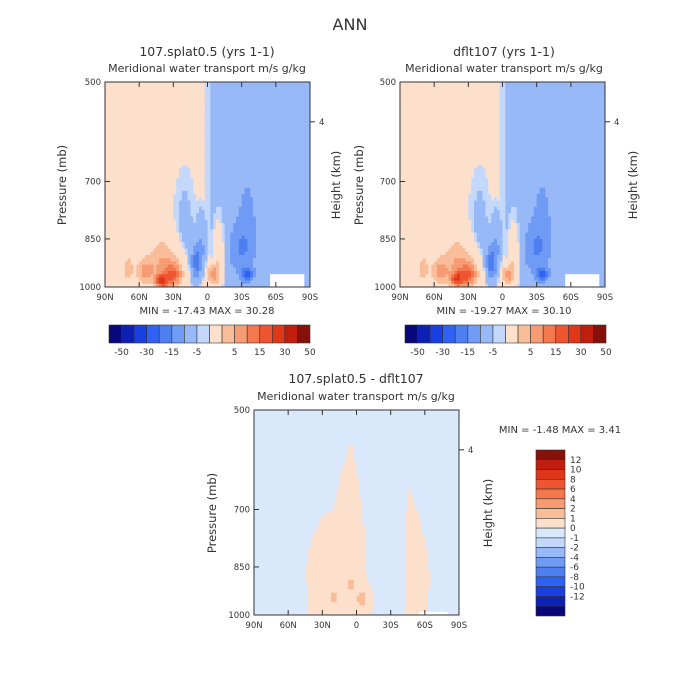  I want to click on colorbar-label: 30, so click(285, 353).